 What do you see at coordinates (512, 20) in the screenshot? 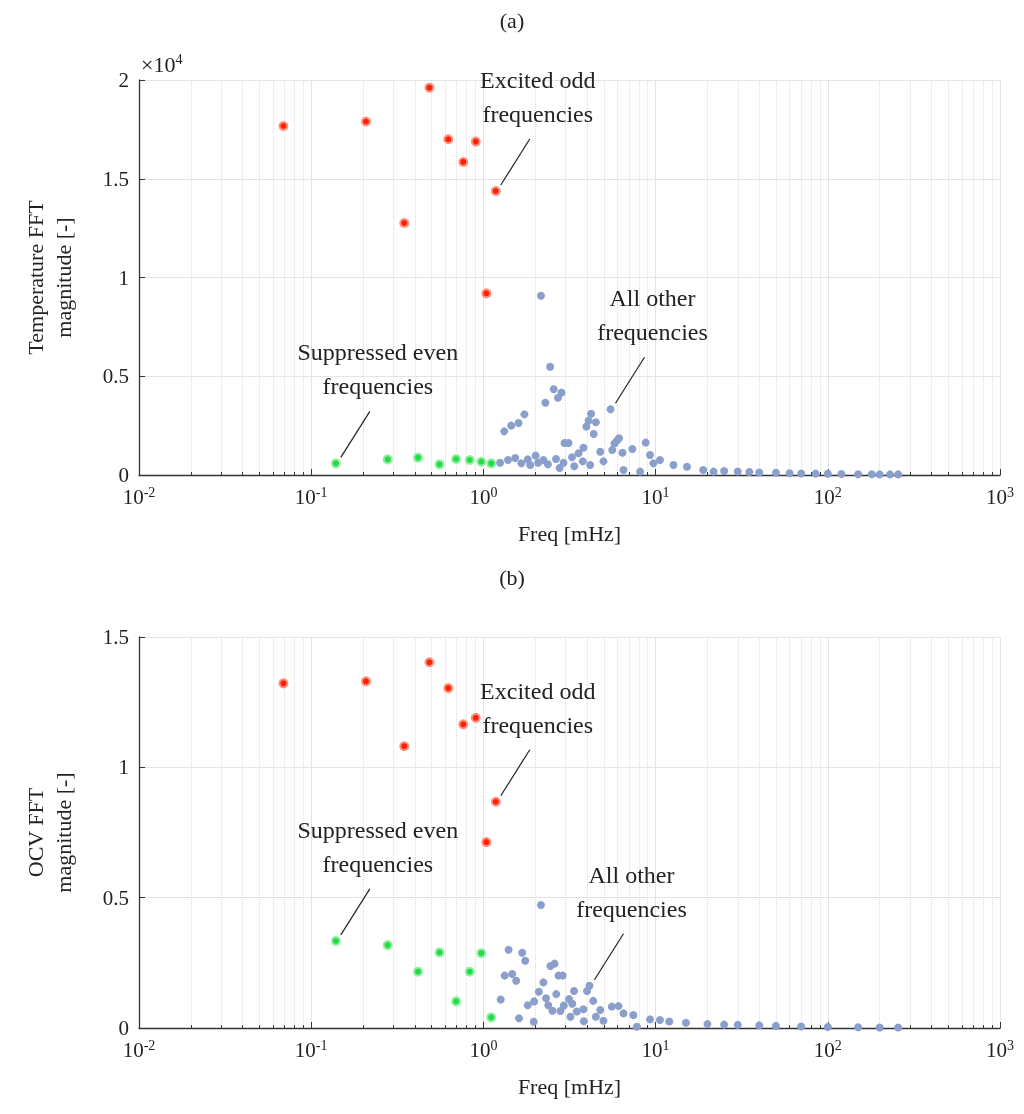
I see `chart-title: (a)` at bounding box center [512, 20].